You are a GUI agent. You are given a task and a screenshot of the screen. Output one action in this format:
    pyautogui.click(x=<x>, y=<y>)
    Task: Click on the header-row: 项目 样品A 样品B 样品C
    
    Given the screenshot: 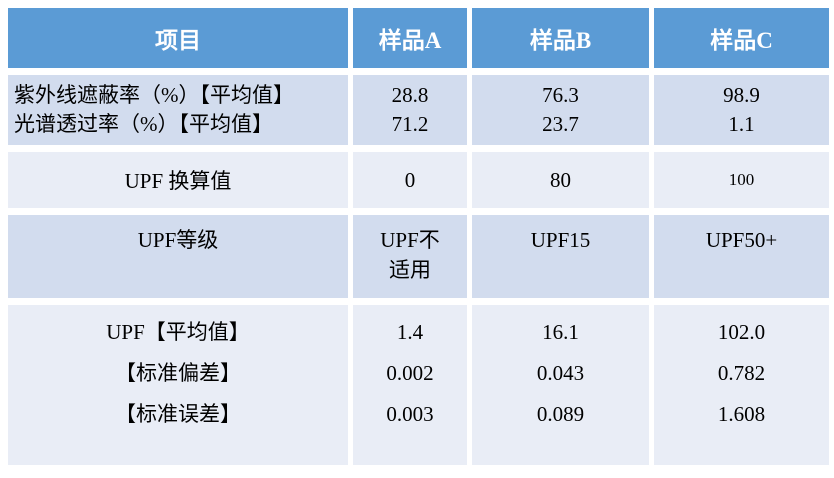 What is the action you would take?
    pyautogui.click(x=418, y=38)
    